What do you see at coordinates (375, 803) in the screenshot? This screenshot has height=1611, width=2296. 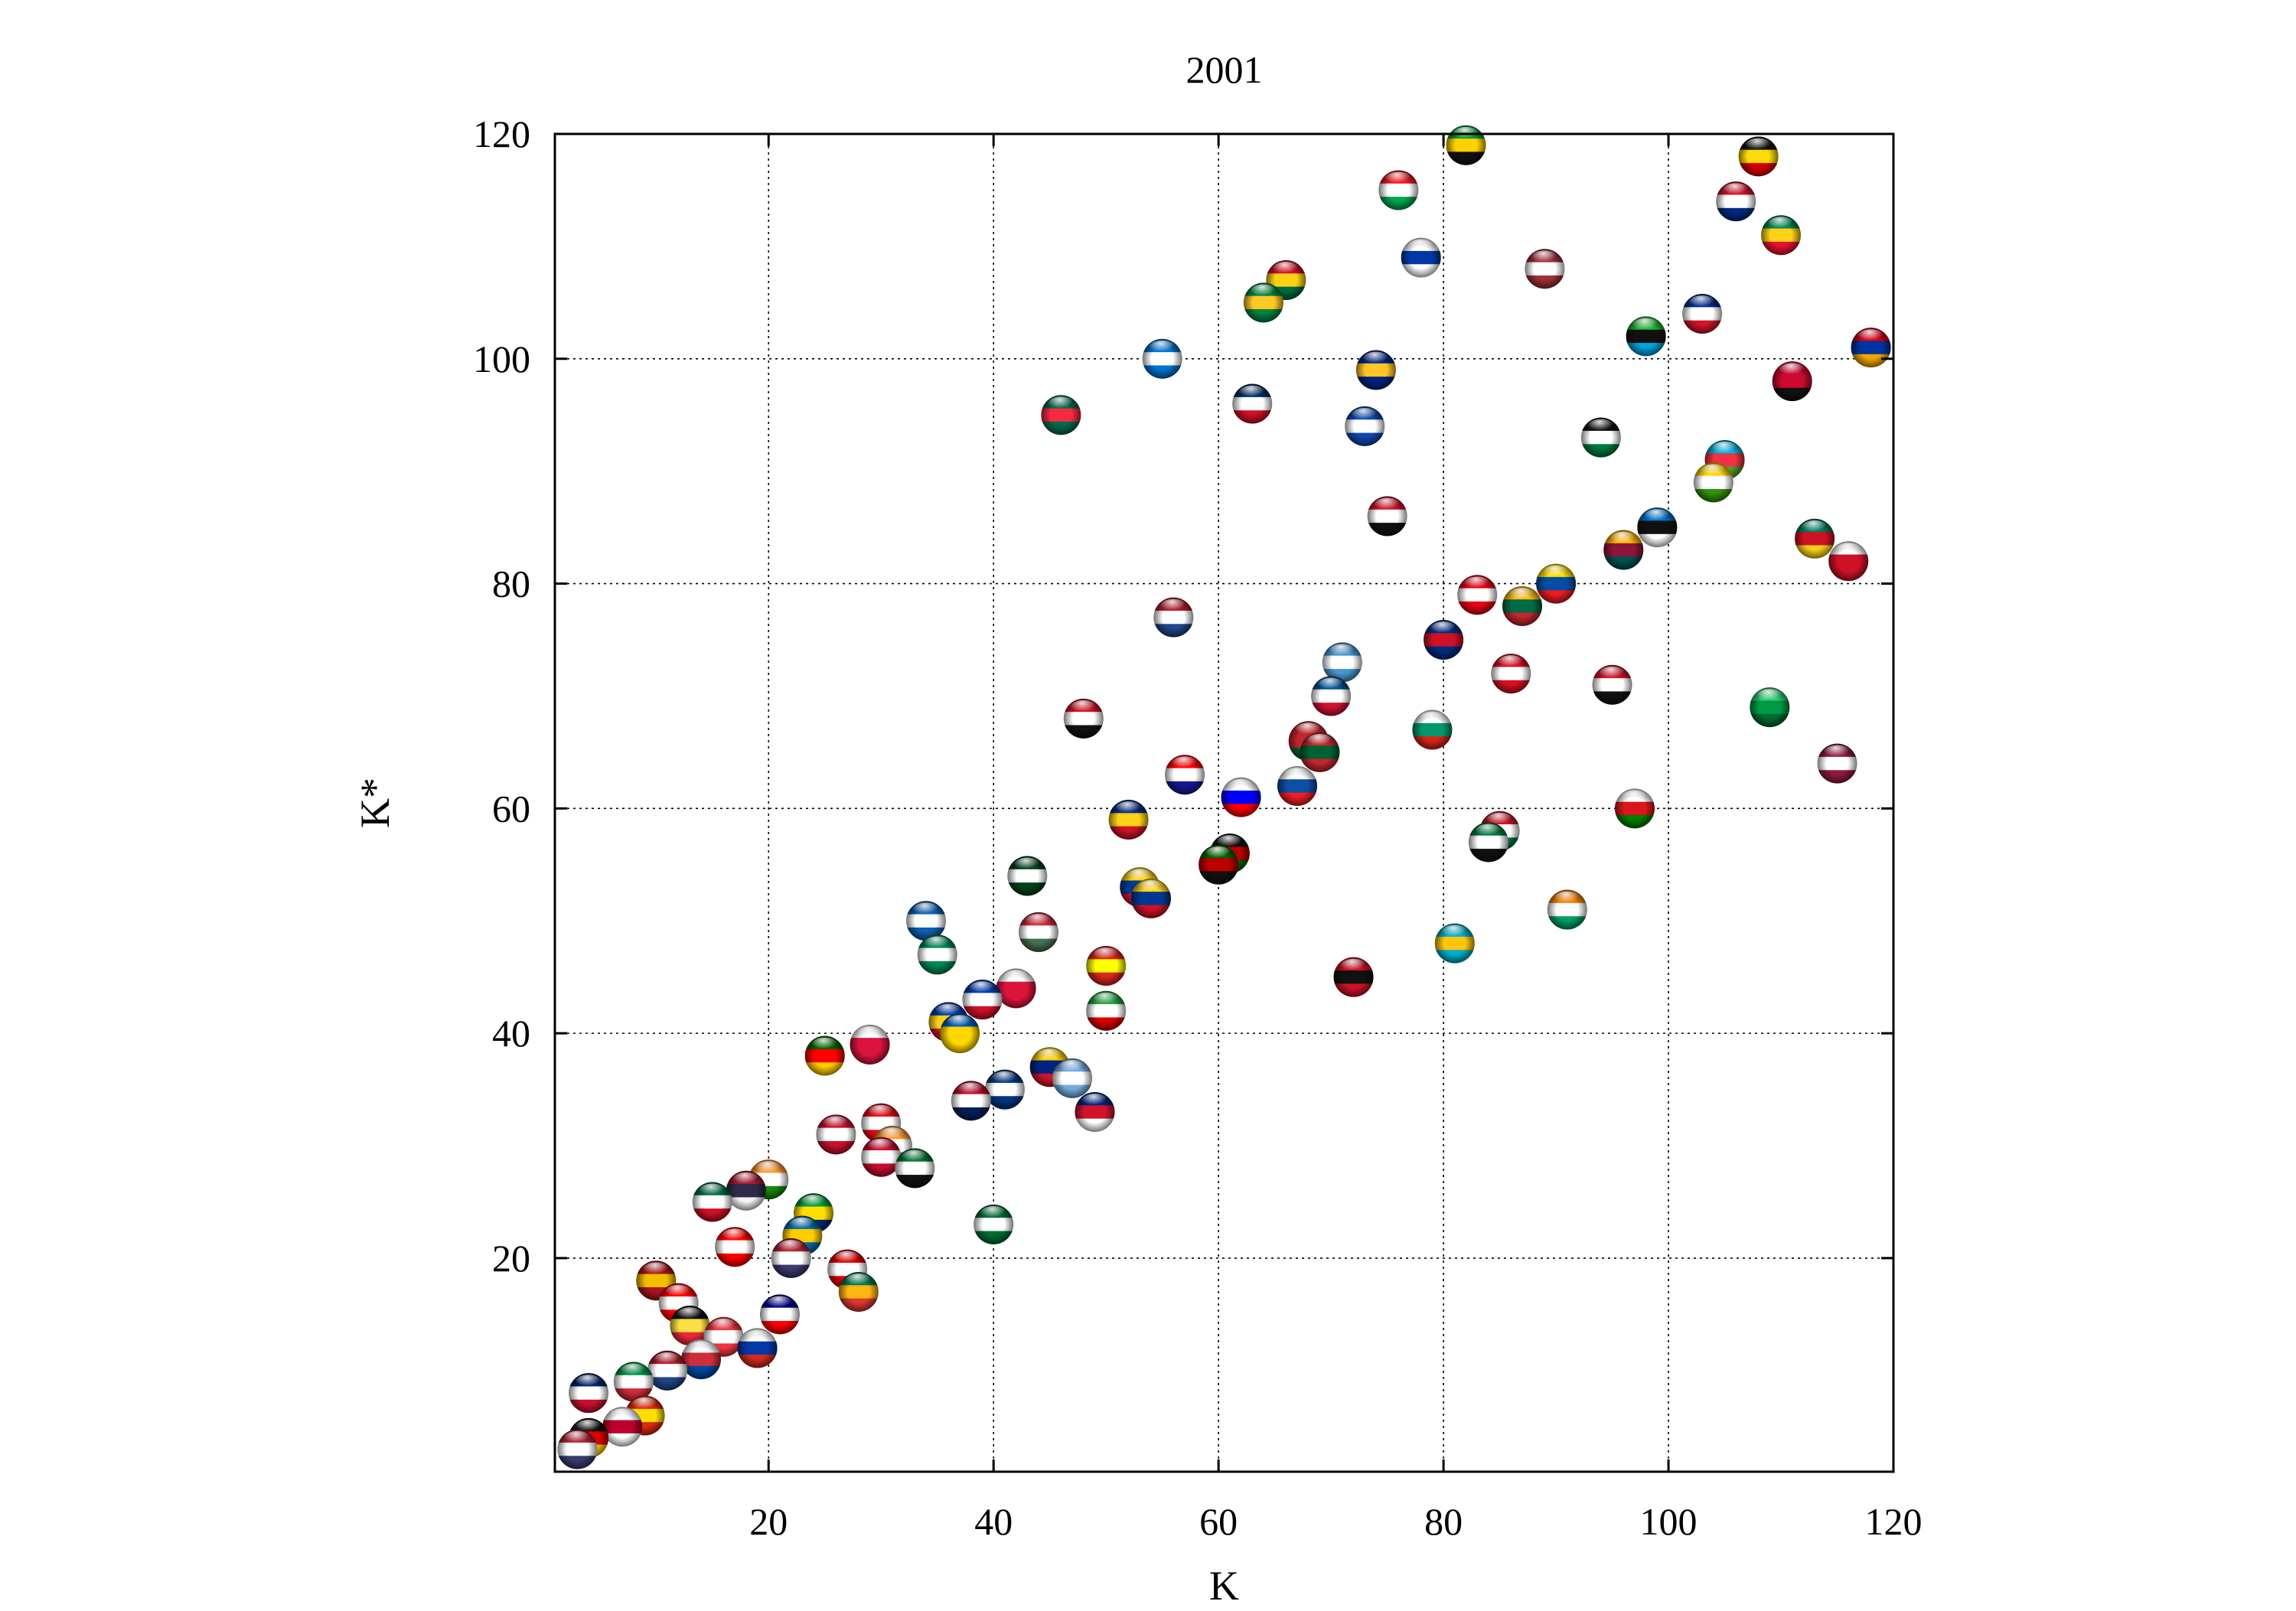 I see `y-axis-title: K*` at bounding box center [375, 803].